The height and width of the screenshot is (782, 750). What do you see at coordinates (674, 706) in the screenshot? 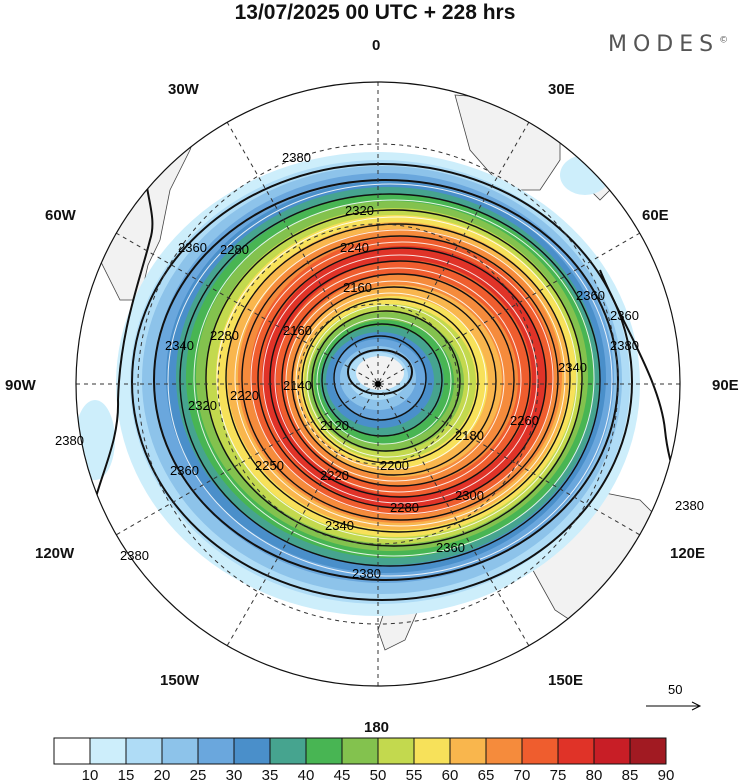
I see `reference-arrow-icon` at bounding box center [674, 706].